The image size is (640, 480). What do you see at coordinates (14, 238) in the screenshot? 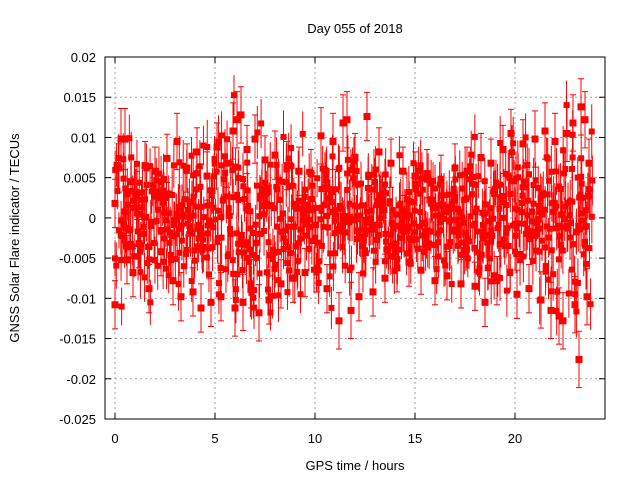
I see `y-axis-label: GNSS Solar Flare indicator / TECUs` at bounding box center [14, 238].